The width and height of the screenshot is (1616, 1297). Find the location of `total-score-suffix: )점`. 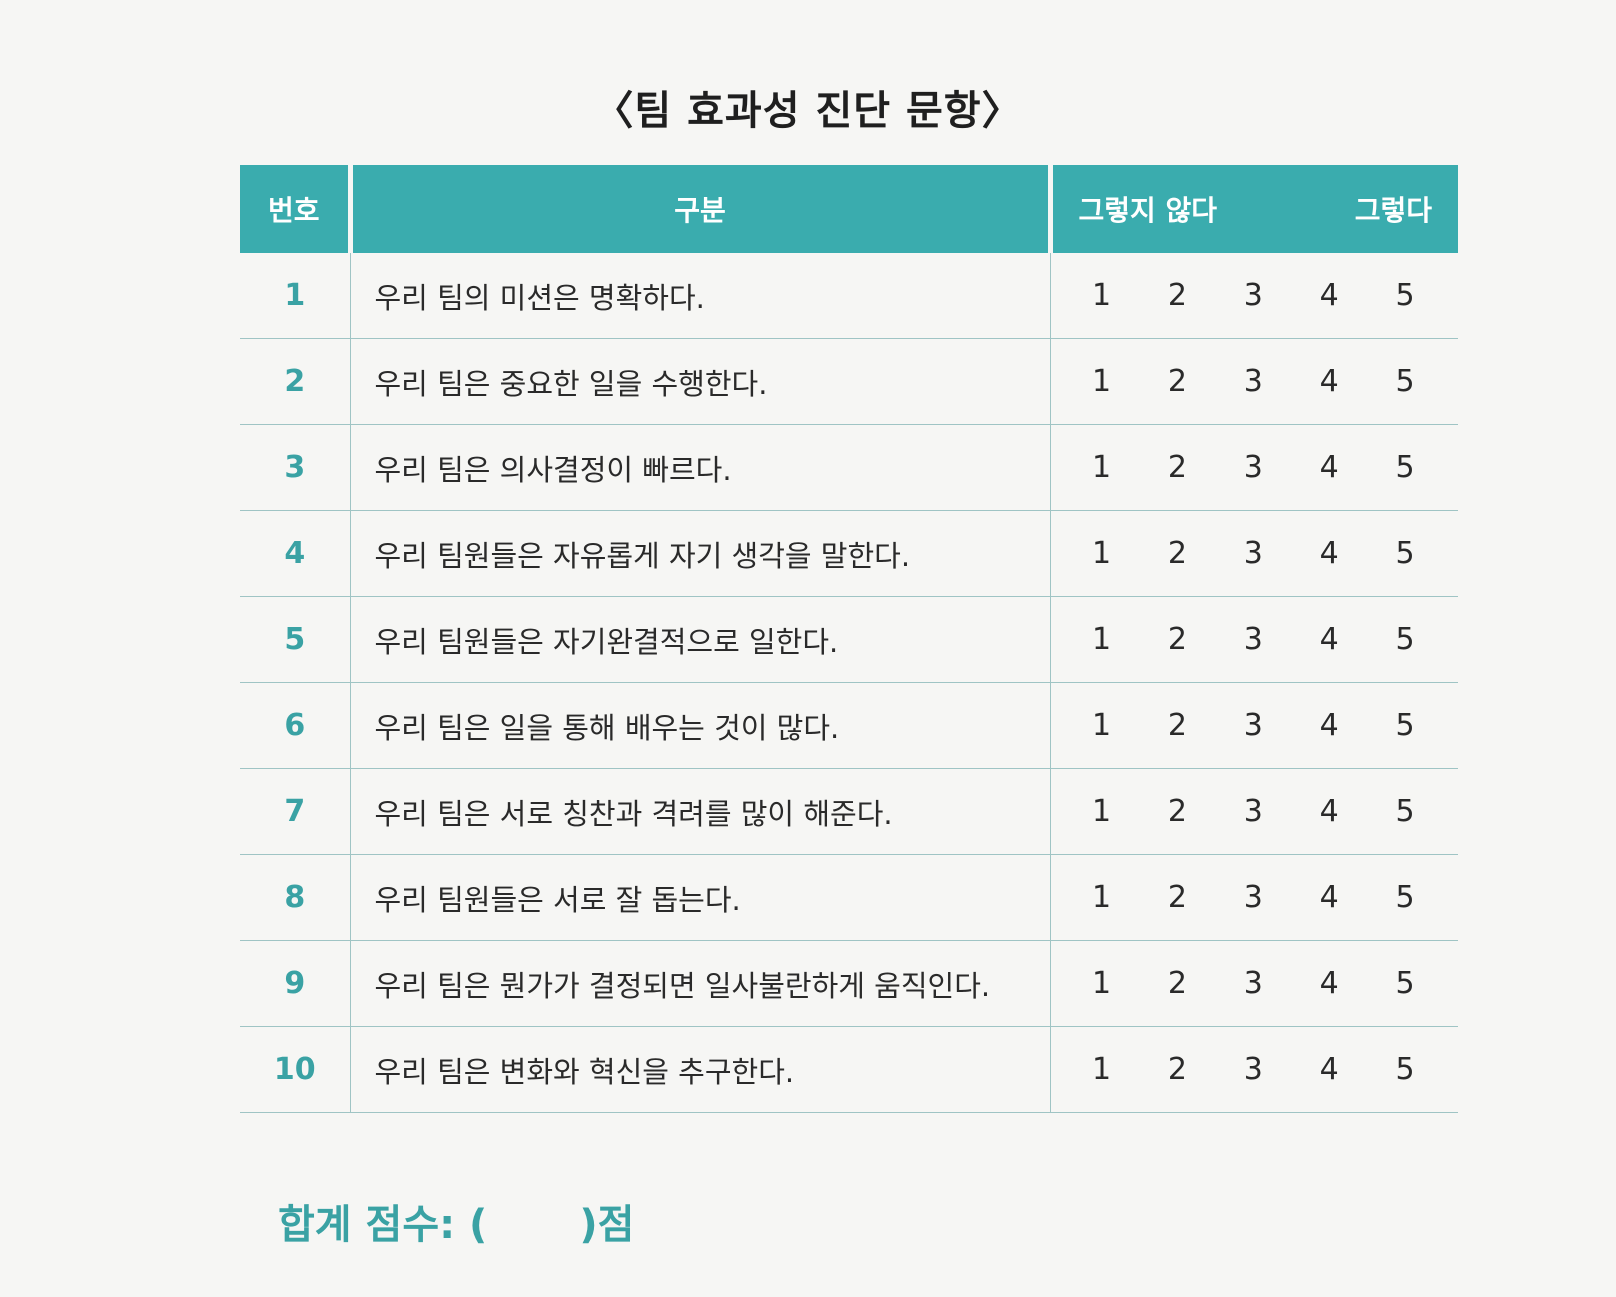

total-score-suffix: )점 is located at coordinates (607, 1225).